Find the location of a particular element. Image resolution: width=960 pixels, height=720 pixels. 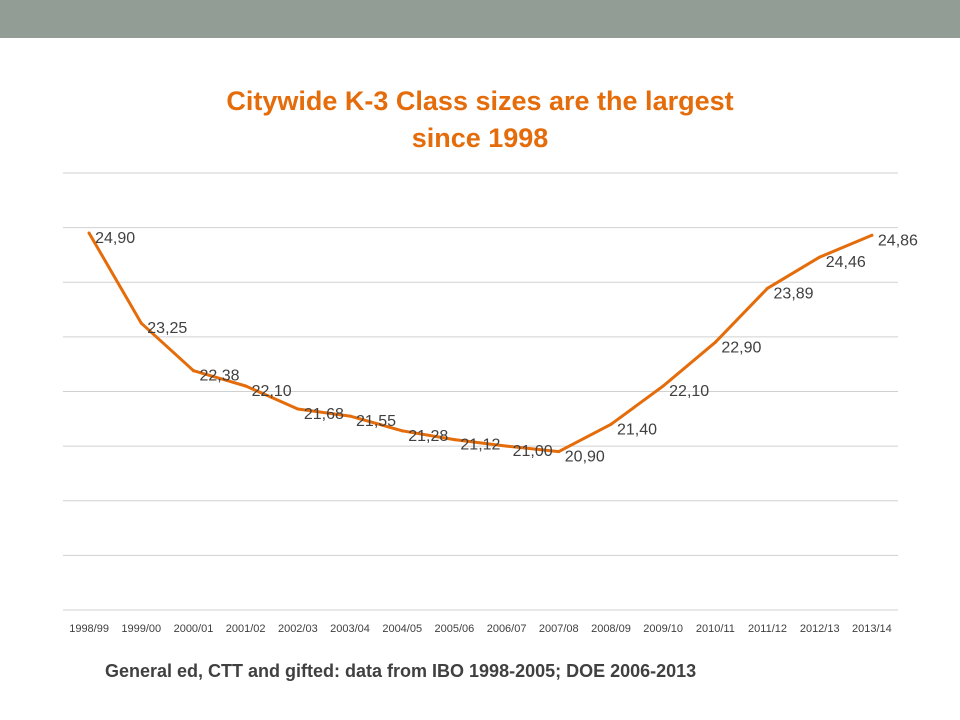

data-label: 22,90 is located at coordinates (741, 347).